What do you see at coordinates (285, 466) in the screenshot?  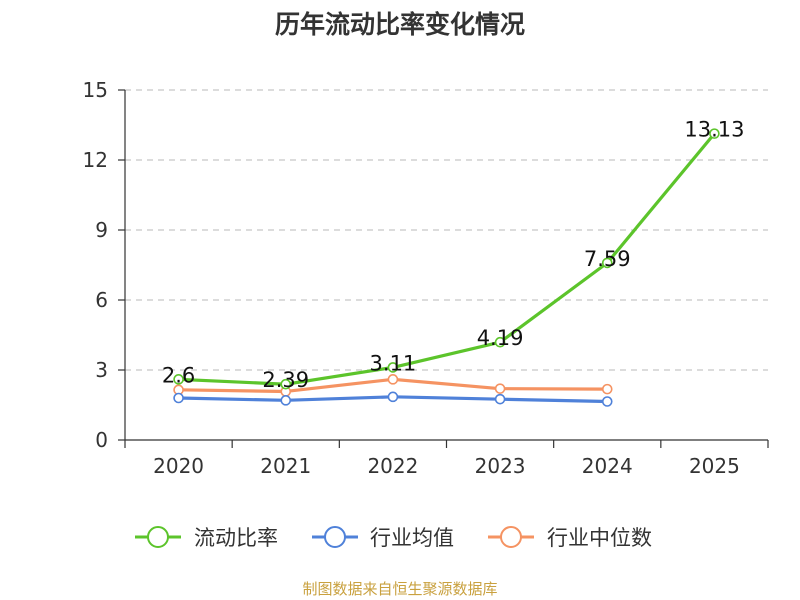 I see `x-tick-label: 2021` at bounding box center [285, 466].